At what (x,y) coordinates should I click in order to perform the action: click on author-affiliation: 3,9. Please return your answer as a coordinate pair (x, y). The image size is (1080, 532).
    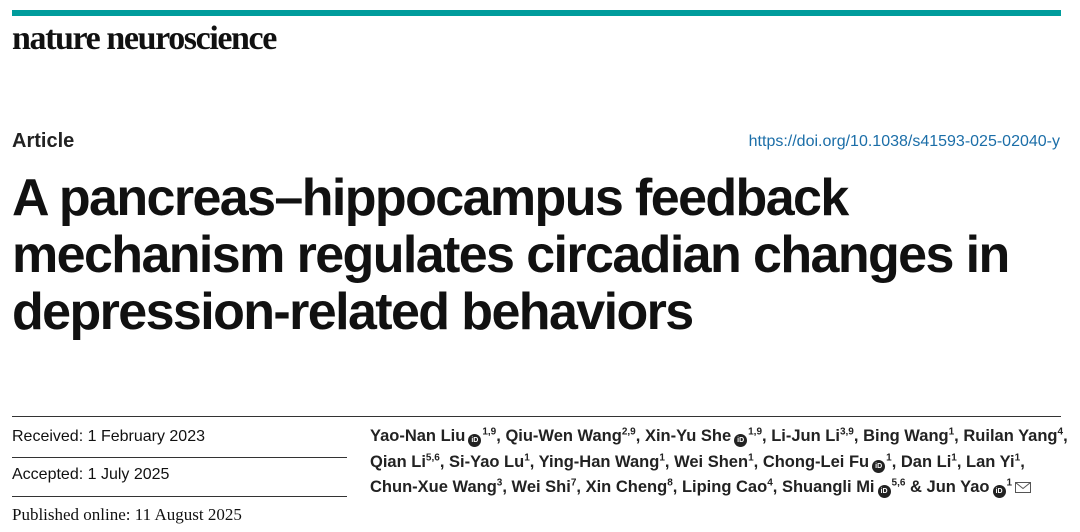
    Looking at the image, I should click on (846, 432).